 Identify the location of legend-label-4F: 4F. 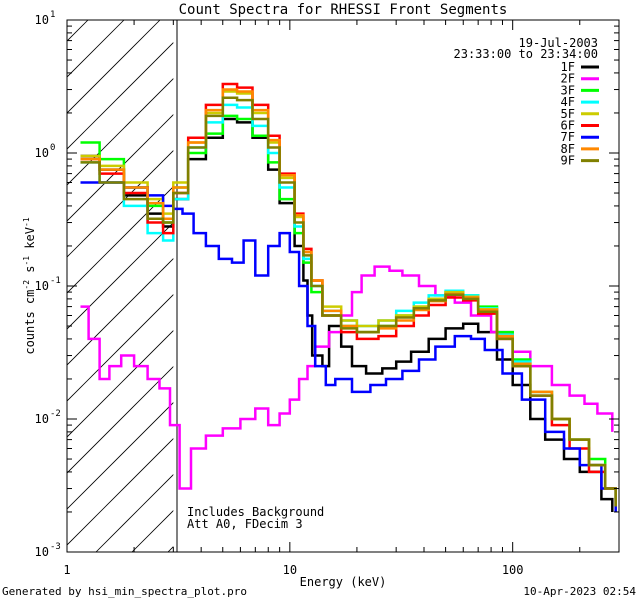
(568, 102).